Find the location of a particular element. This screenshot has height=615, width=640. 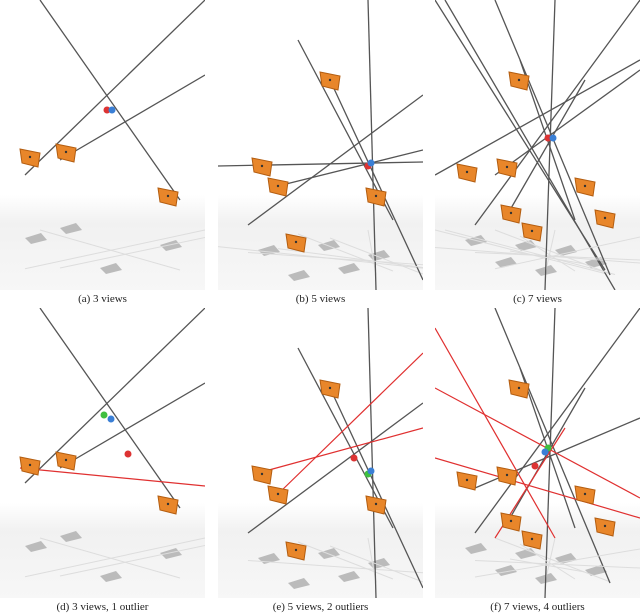

caption: (e) 5 views, 2 outliers is located at coordinates (321, 607).